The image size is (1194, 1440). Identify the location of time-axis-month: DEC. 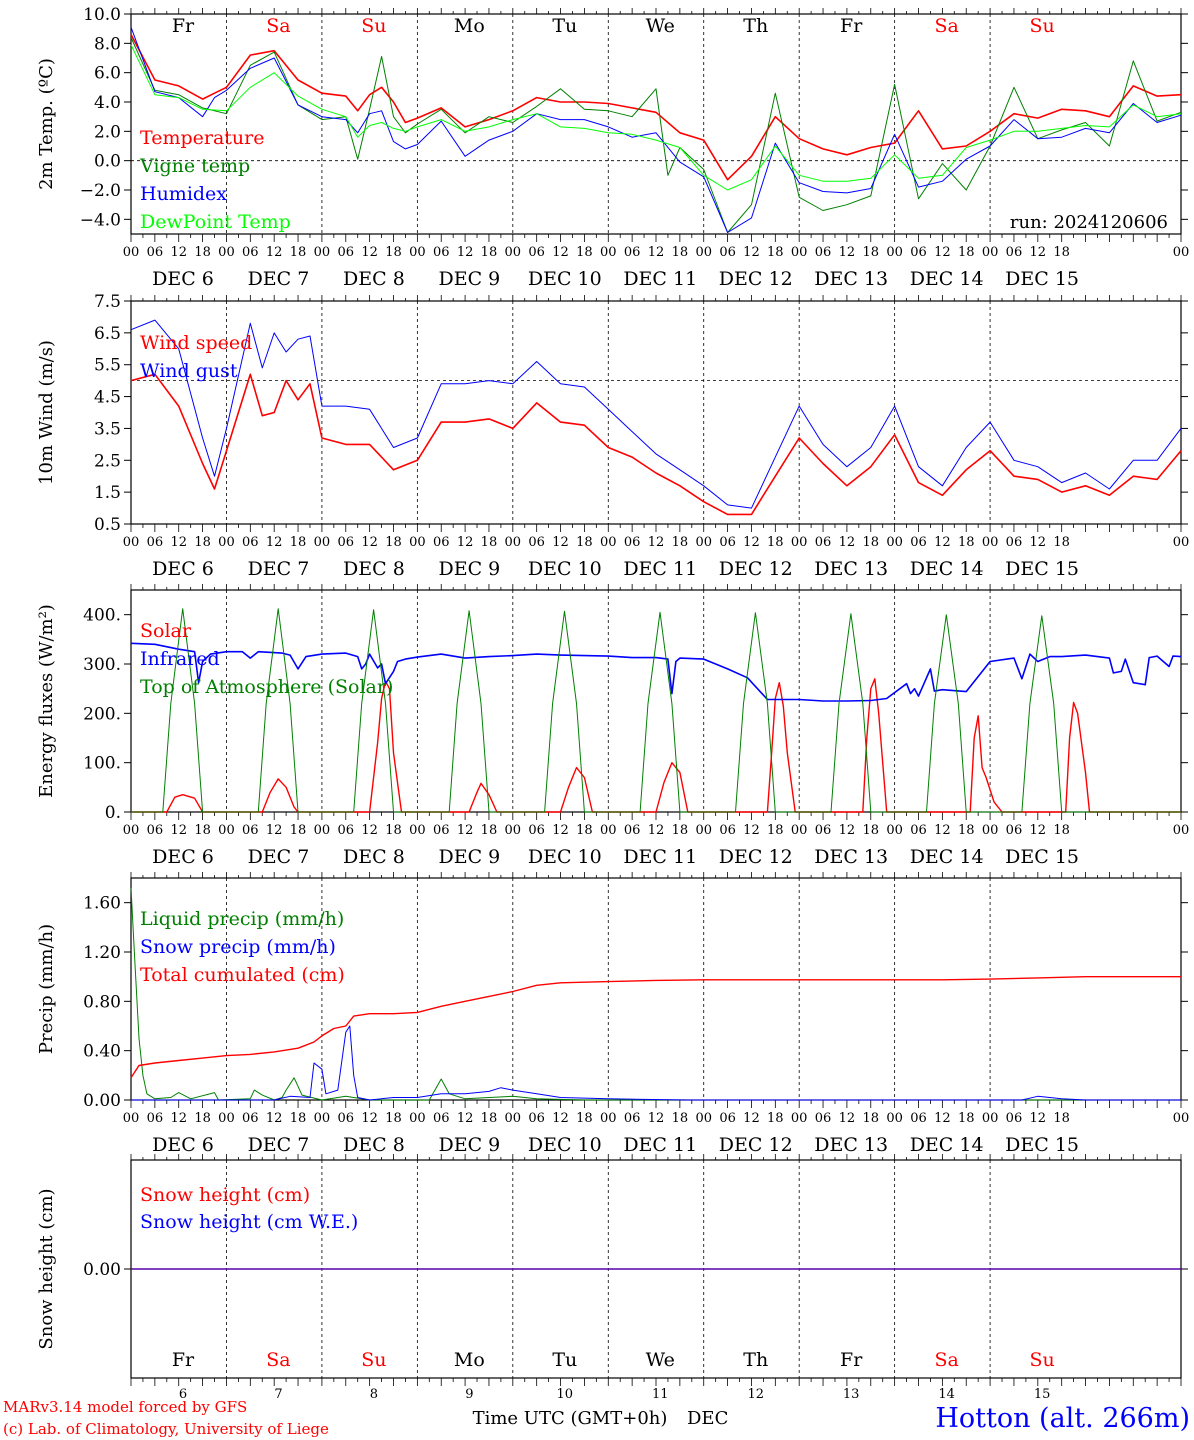
(707, 1418).